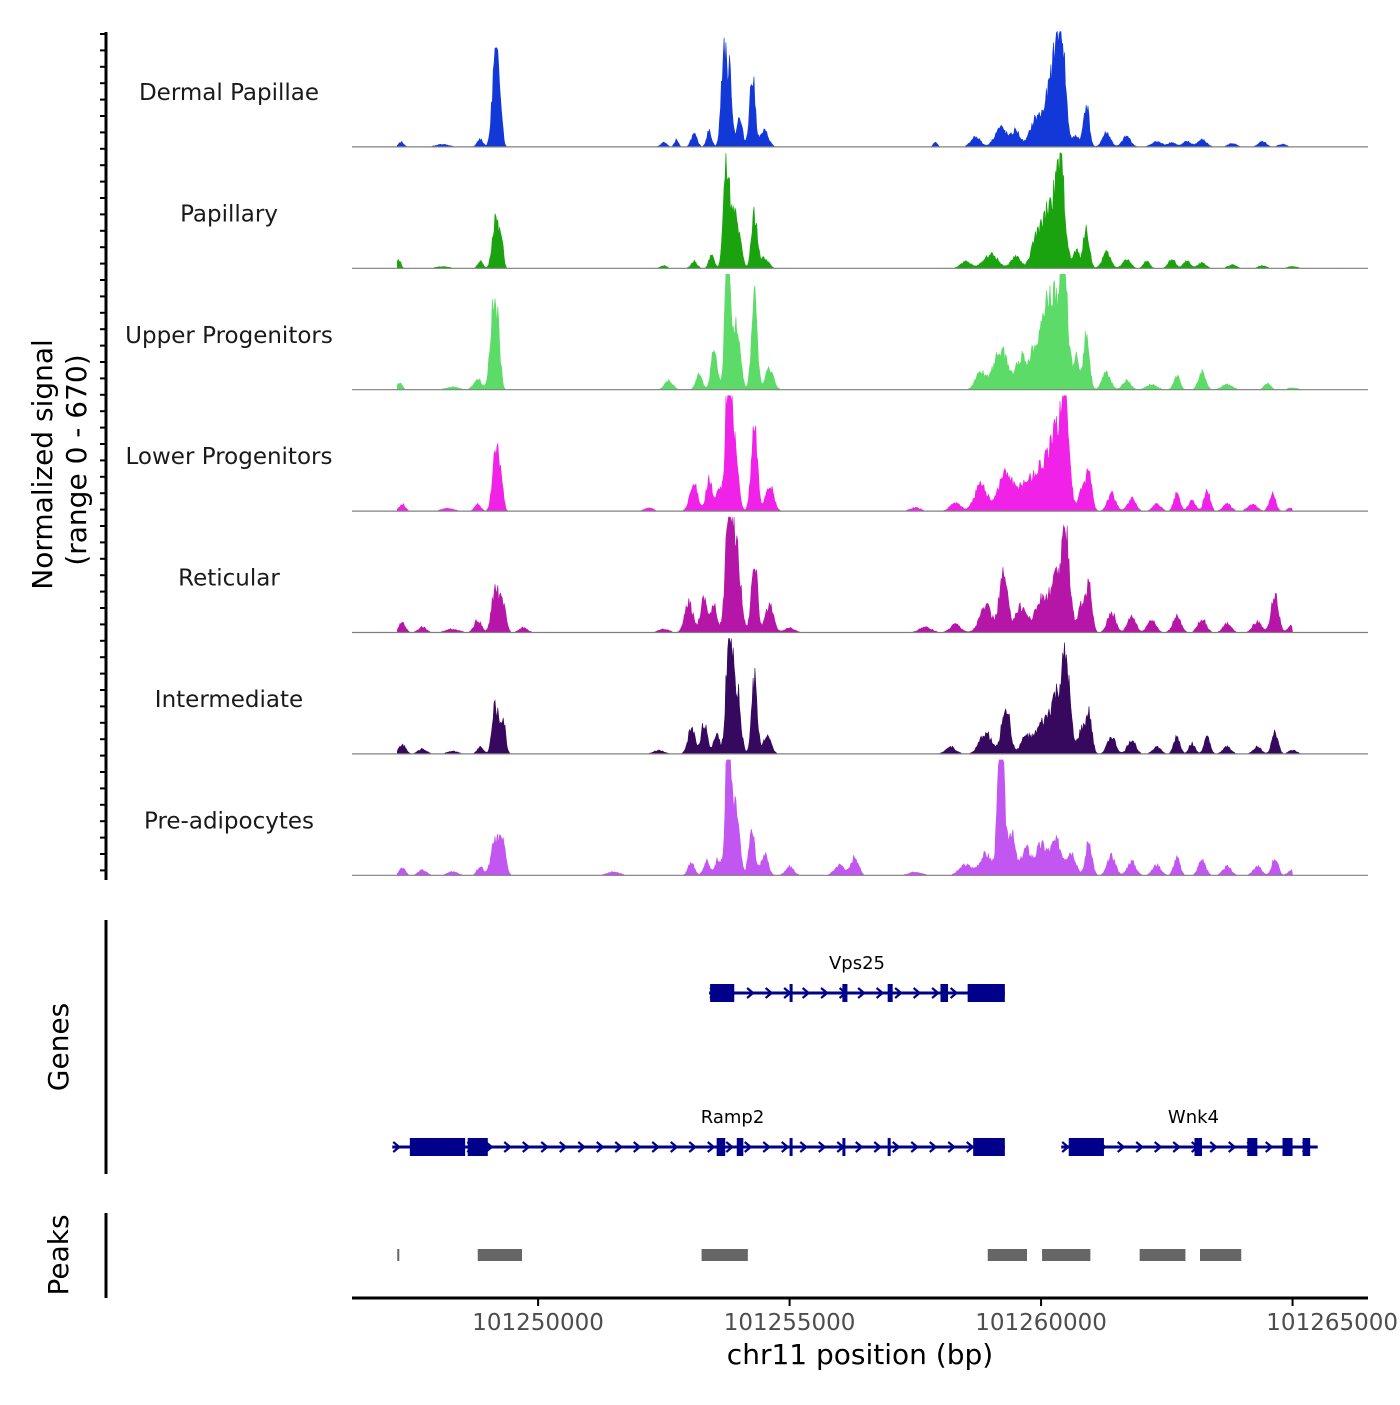 Image resolution: width=1400 pixels, height=1405 pixels. I want to click on track-label: Dermal Papillae, so click(229, 93).